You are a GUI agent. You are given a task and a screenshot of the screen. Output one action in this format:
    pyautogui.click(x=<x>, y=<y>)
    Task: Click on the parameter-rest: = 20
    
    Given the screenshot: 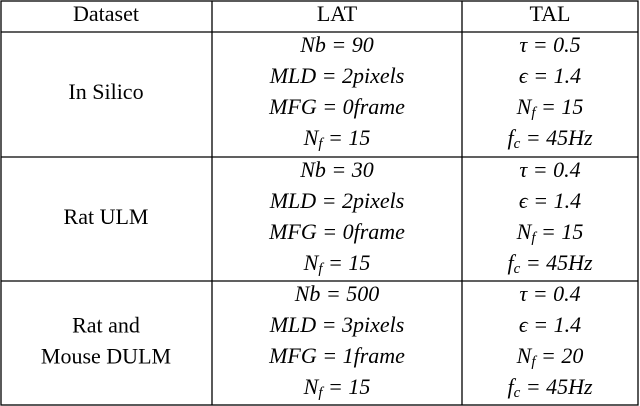 What is the action you would take?
    pyautogui.click(x=560, y=355)
    